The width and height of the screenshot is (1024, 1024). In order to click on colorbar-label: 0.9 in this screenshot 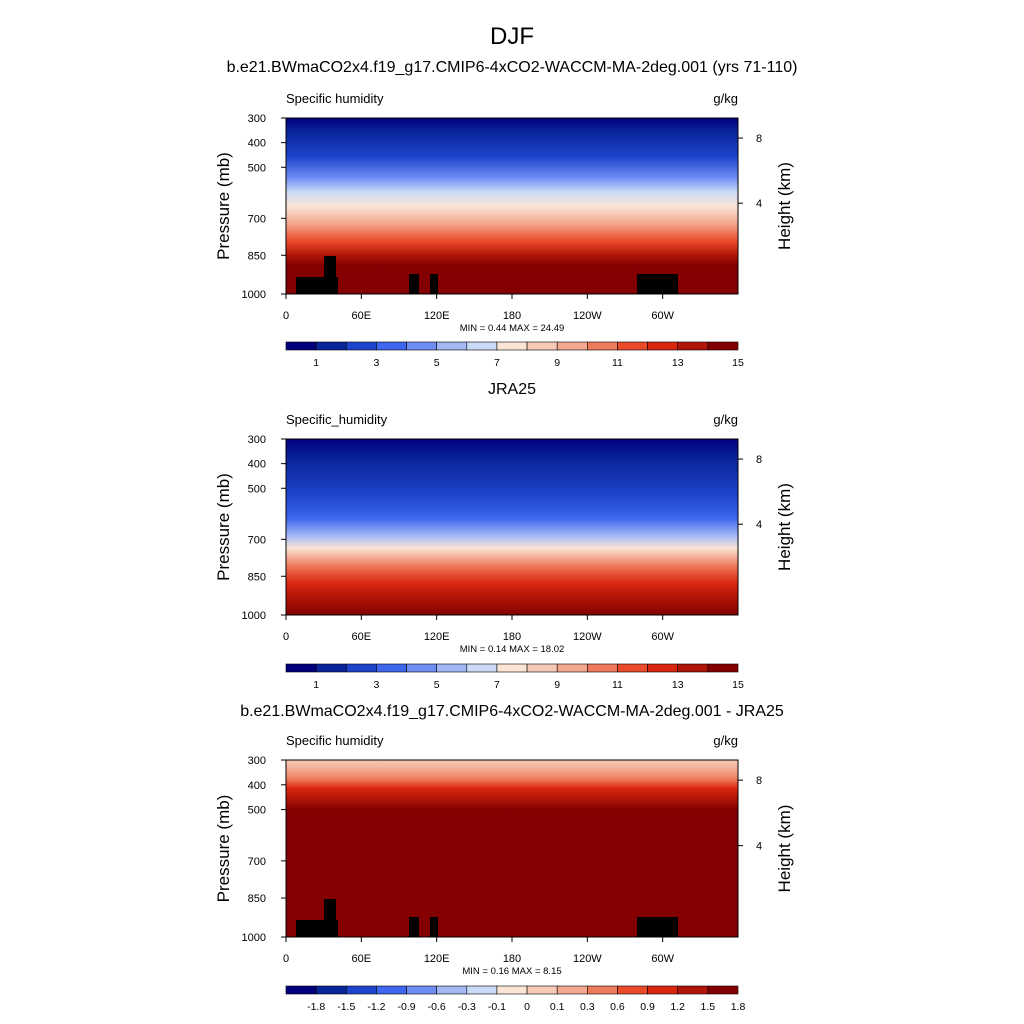, I will do `click(647, 1007)`.